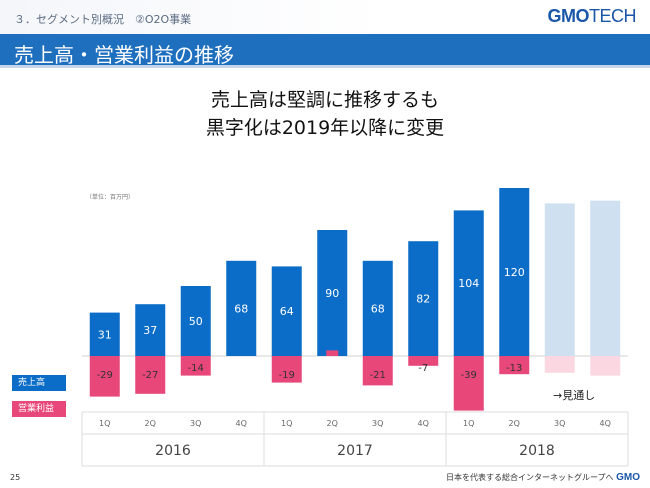  Describe the element at coordinates (39, 383) in the screenshot. I see `legend-sales: 売上高` at that location.